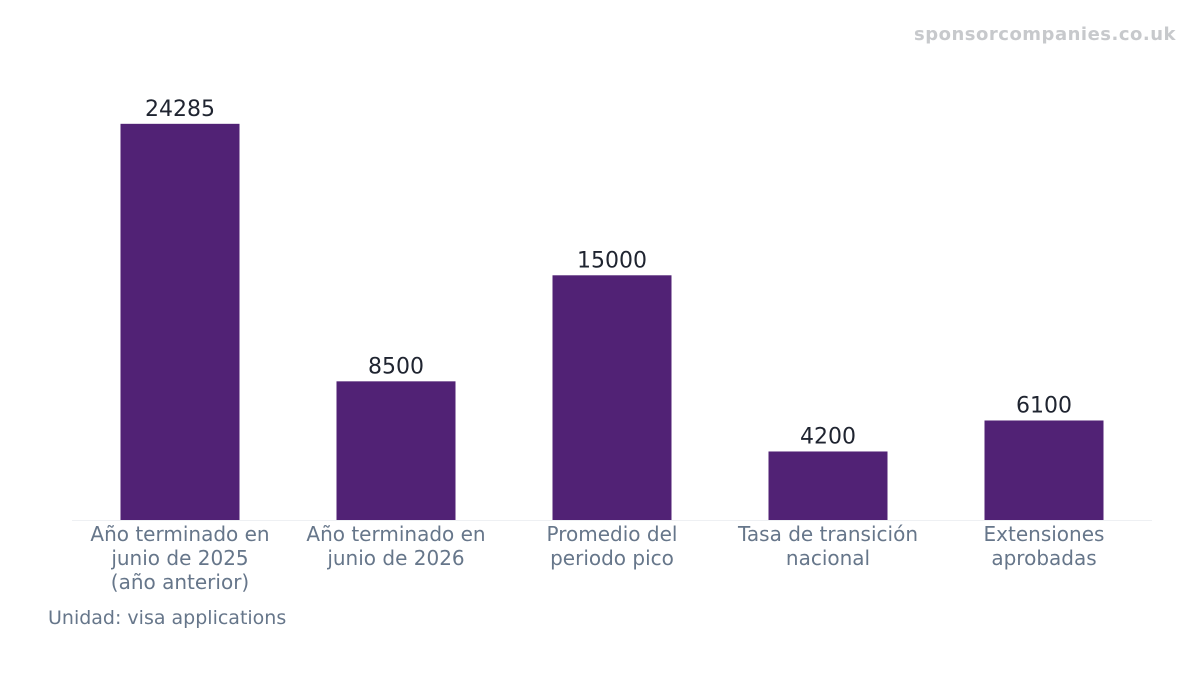 The height and width of the screenshot is (675, 1200). Describe the element at coordinates (1045, 34) in the screenshot. I see `watermark: sponsorcompanies.co.uk` at that location.